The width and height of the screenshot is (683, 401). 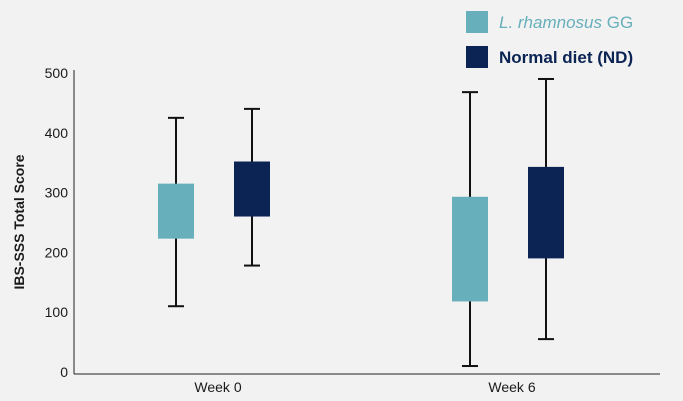 I want to click on y-tick-label-500: 500, so click(x=57, y=73).